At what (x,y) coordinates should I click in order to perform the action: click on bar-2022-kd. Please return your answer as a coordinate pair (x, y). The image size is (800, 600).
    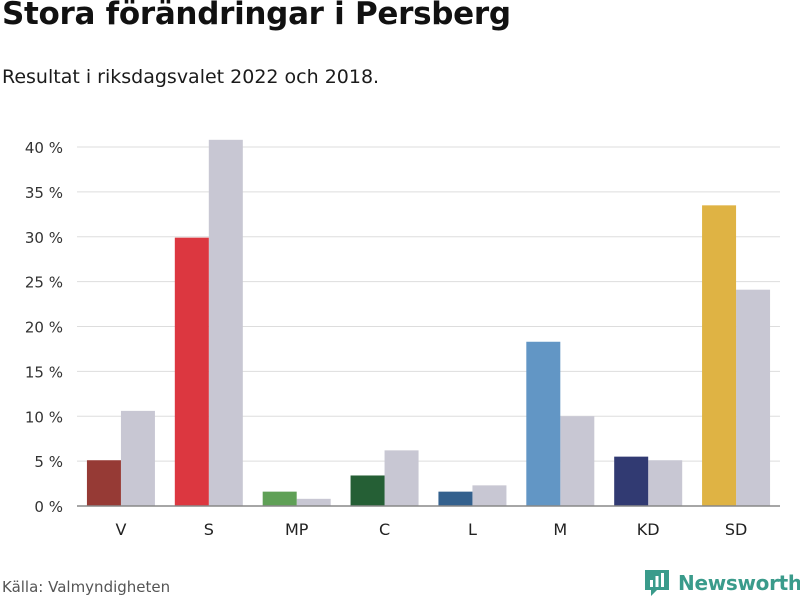
    Looking at the image, I should click on (631, 481).